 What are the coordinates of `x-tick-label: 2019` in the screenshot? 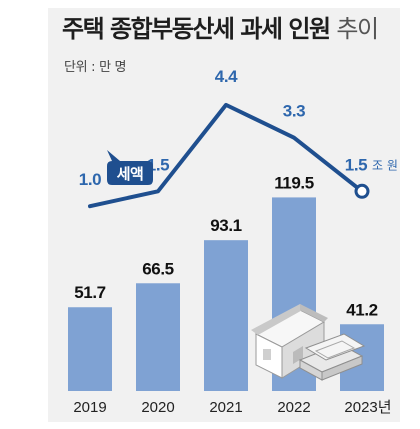 It's located at (89, 407).